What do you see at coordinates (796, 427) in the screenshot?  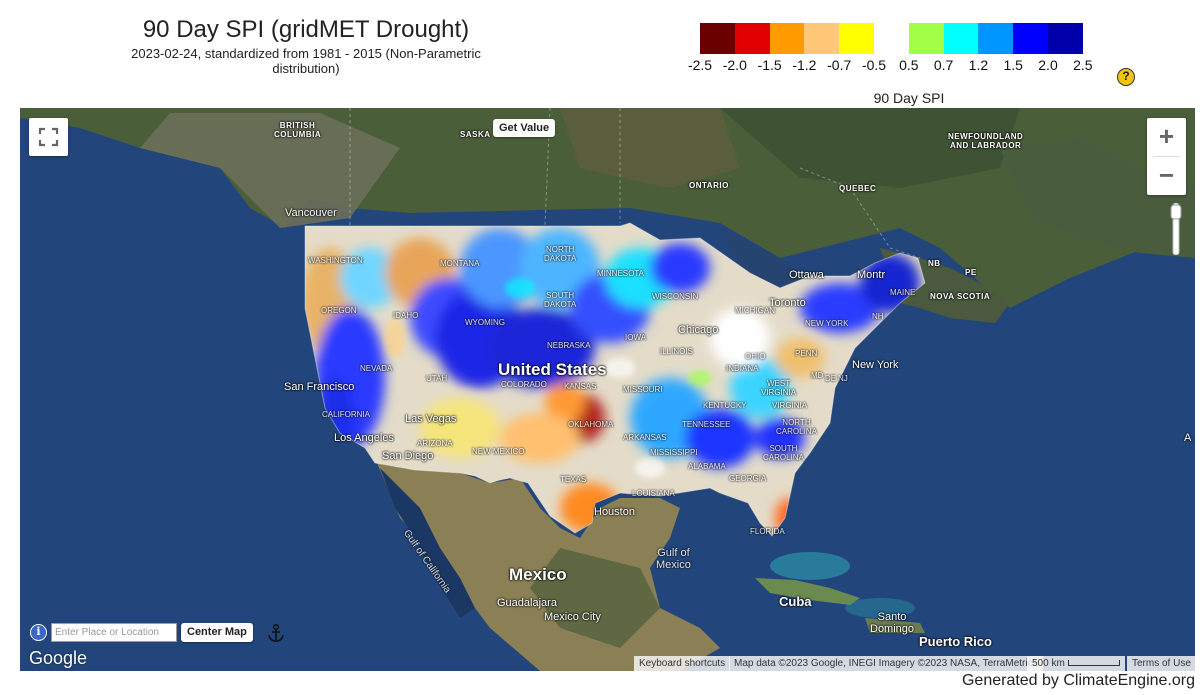 I see `state-label-north-carolina: NORTH CAROLINA` at bounding box center [796, 427].